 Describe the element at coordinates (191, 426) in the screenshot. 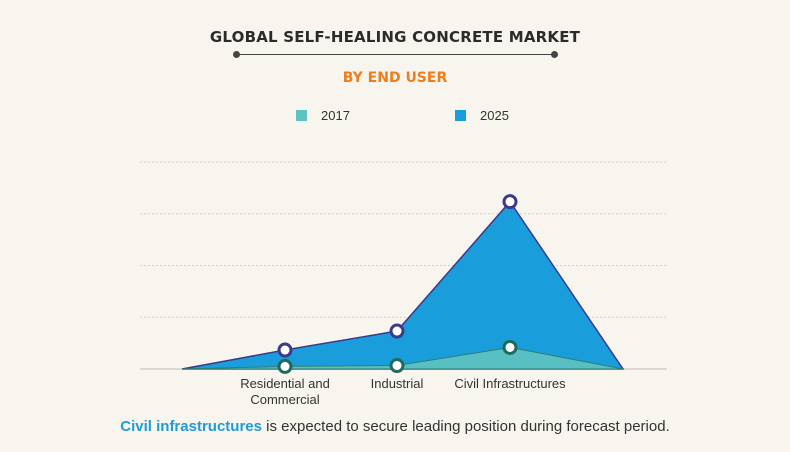

I see `footnote-highlight: Civil infrastructures` at that location.